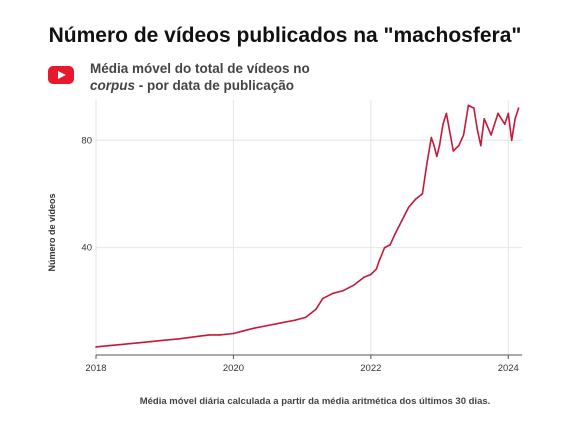  What do you see at coordinates (233, 368) in the screenshot?
I see `x-tick-label: 2020` at bounding box center [233, 368].